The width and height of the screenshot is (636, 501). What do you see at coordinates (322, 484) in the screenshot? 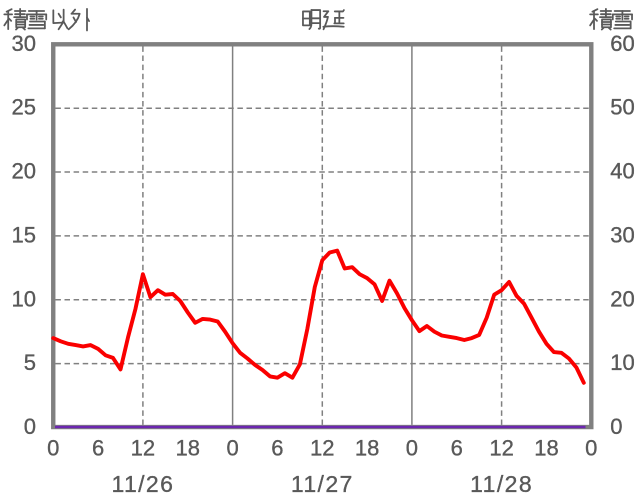
I see `svg-text: 11/27` at bounding box center [322, 484].